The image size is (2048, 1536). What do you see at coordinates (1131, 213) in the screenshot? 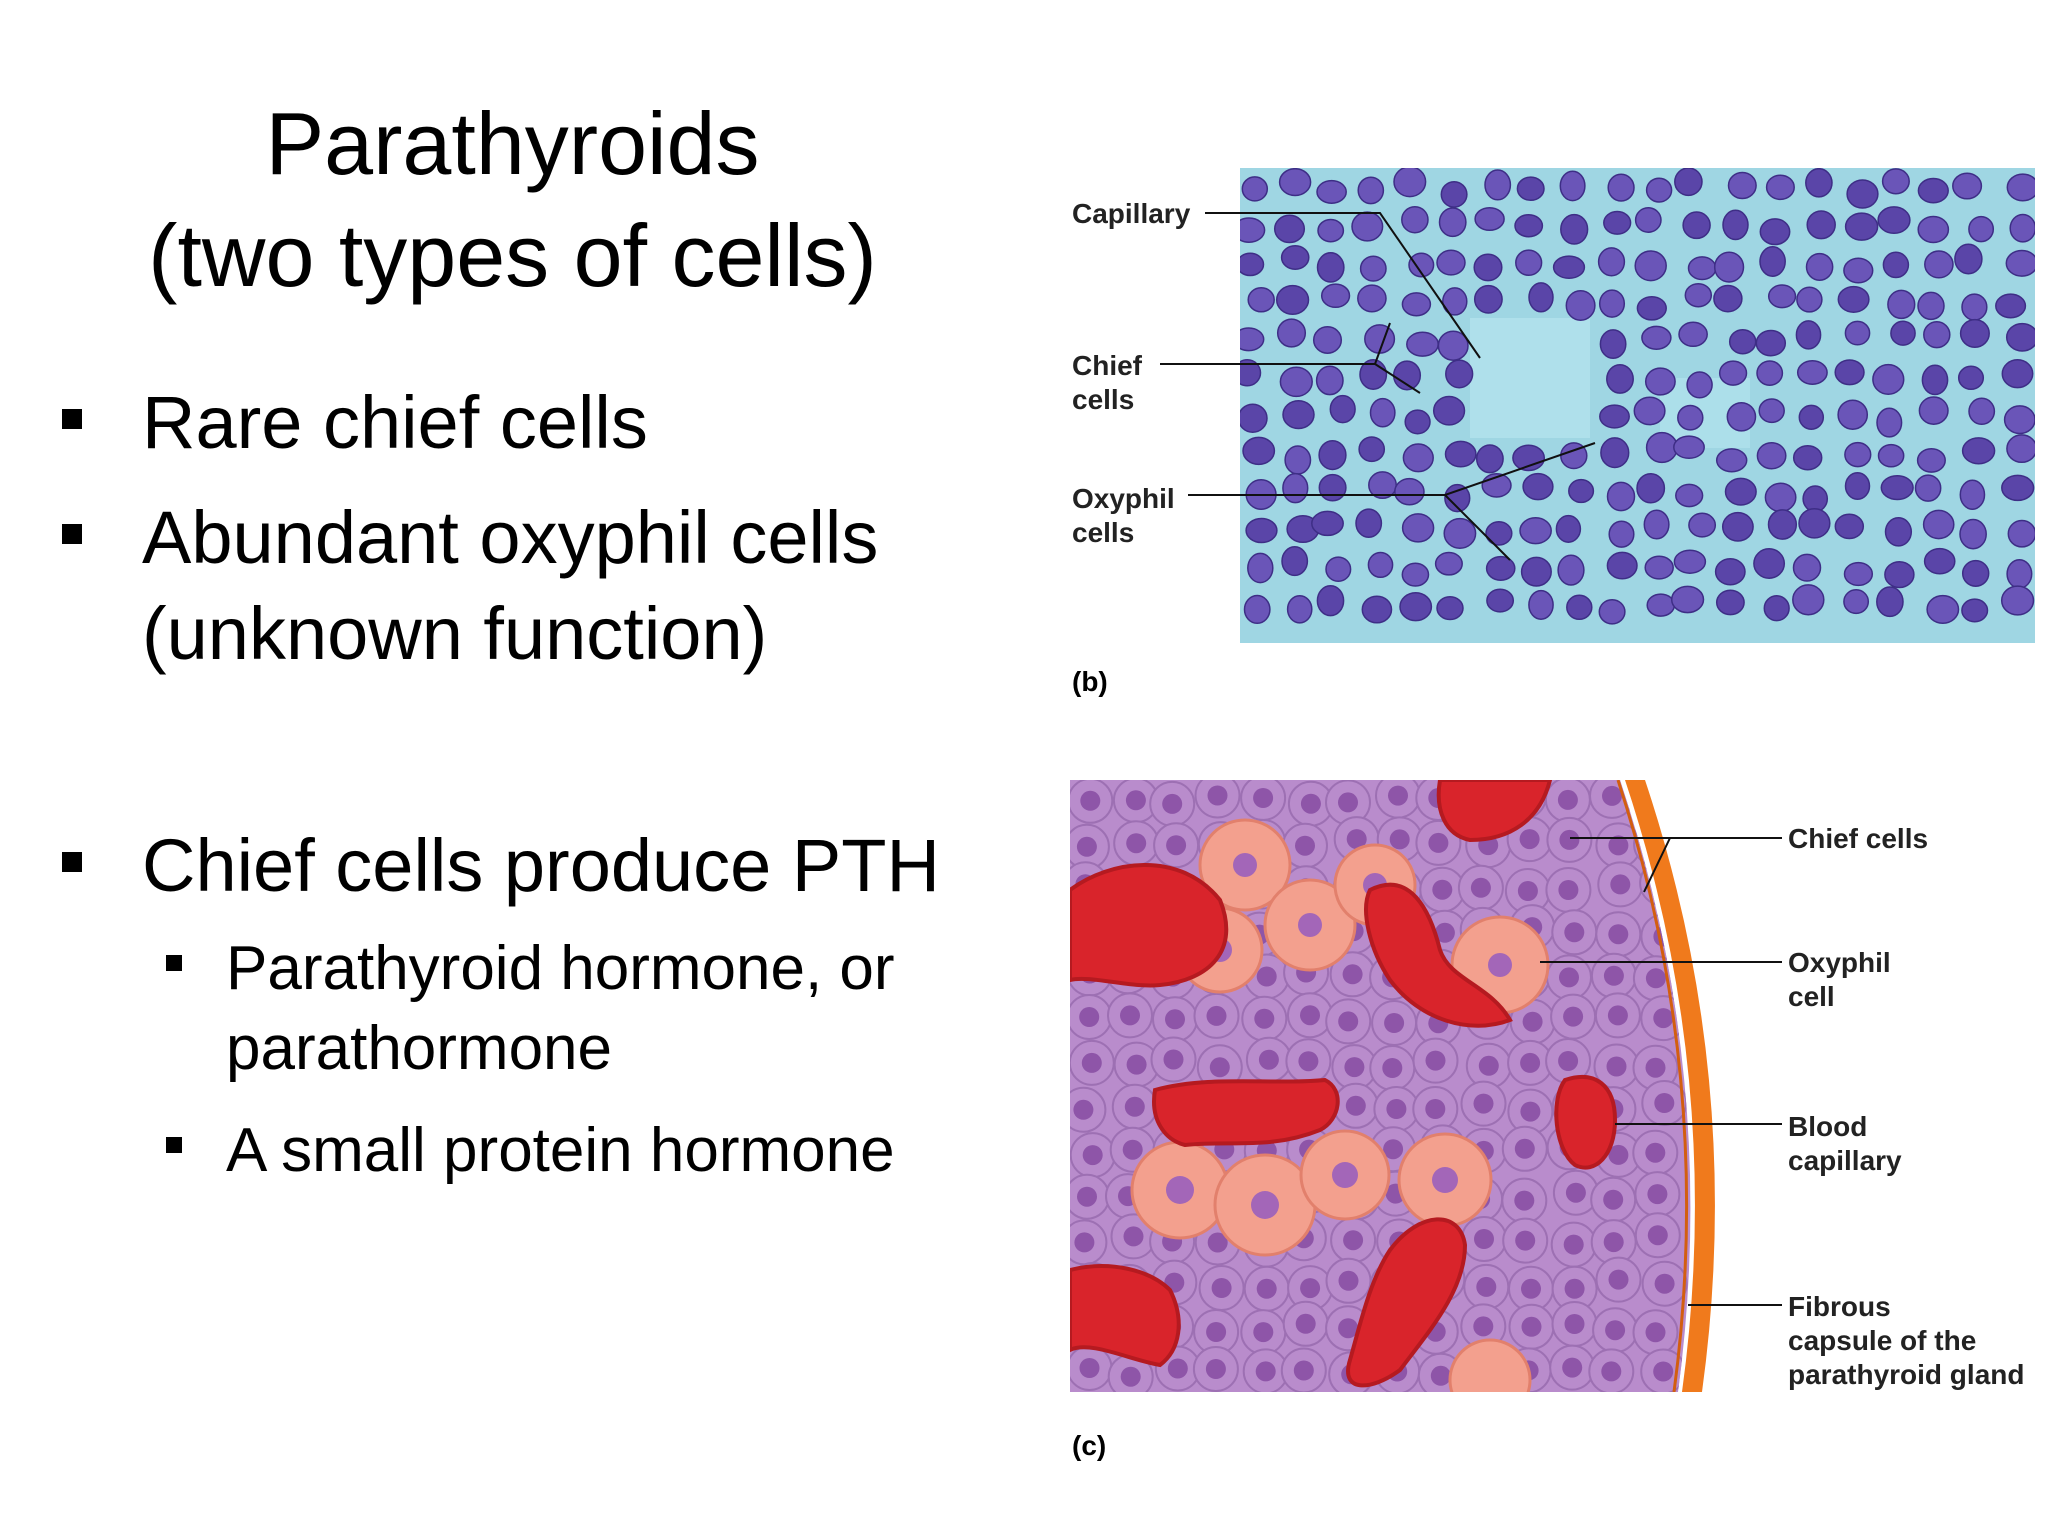
I see `label-capillary: Capillary` at bounding box center [1131, 213].